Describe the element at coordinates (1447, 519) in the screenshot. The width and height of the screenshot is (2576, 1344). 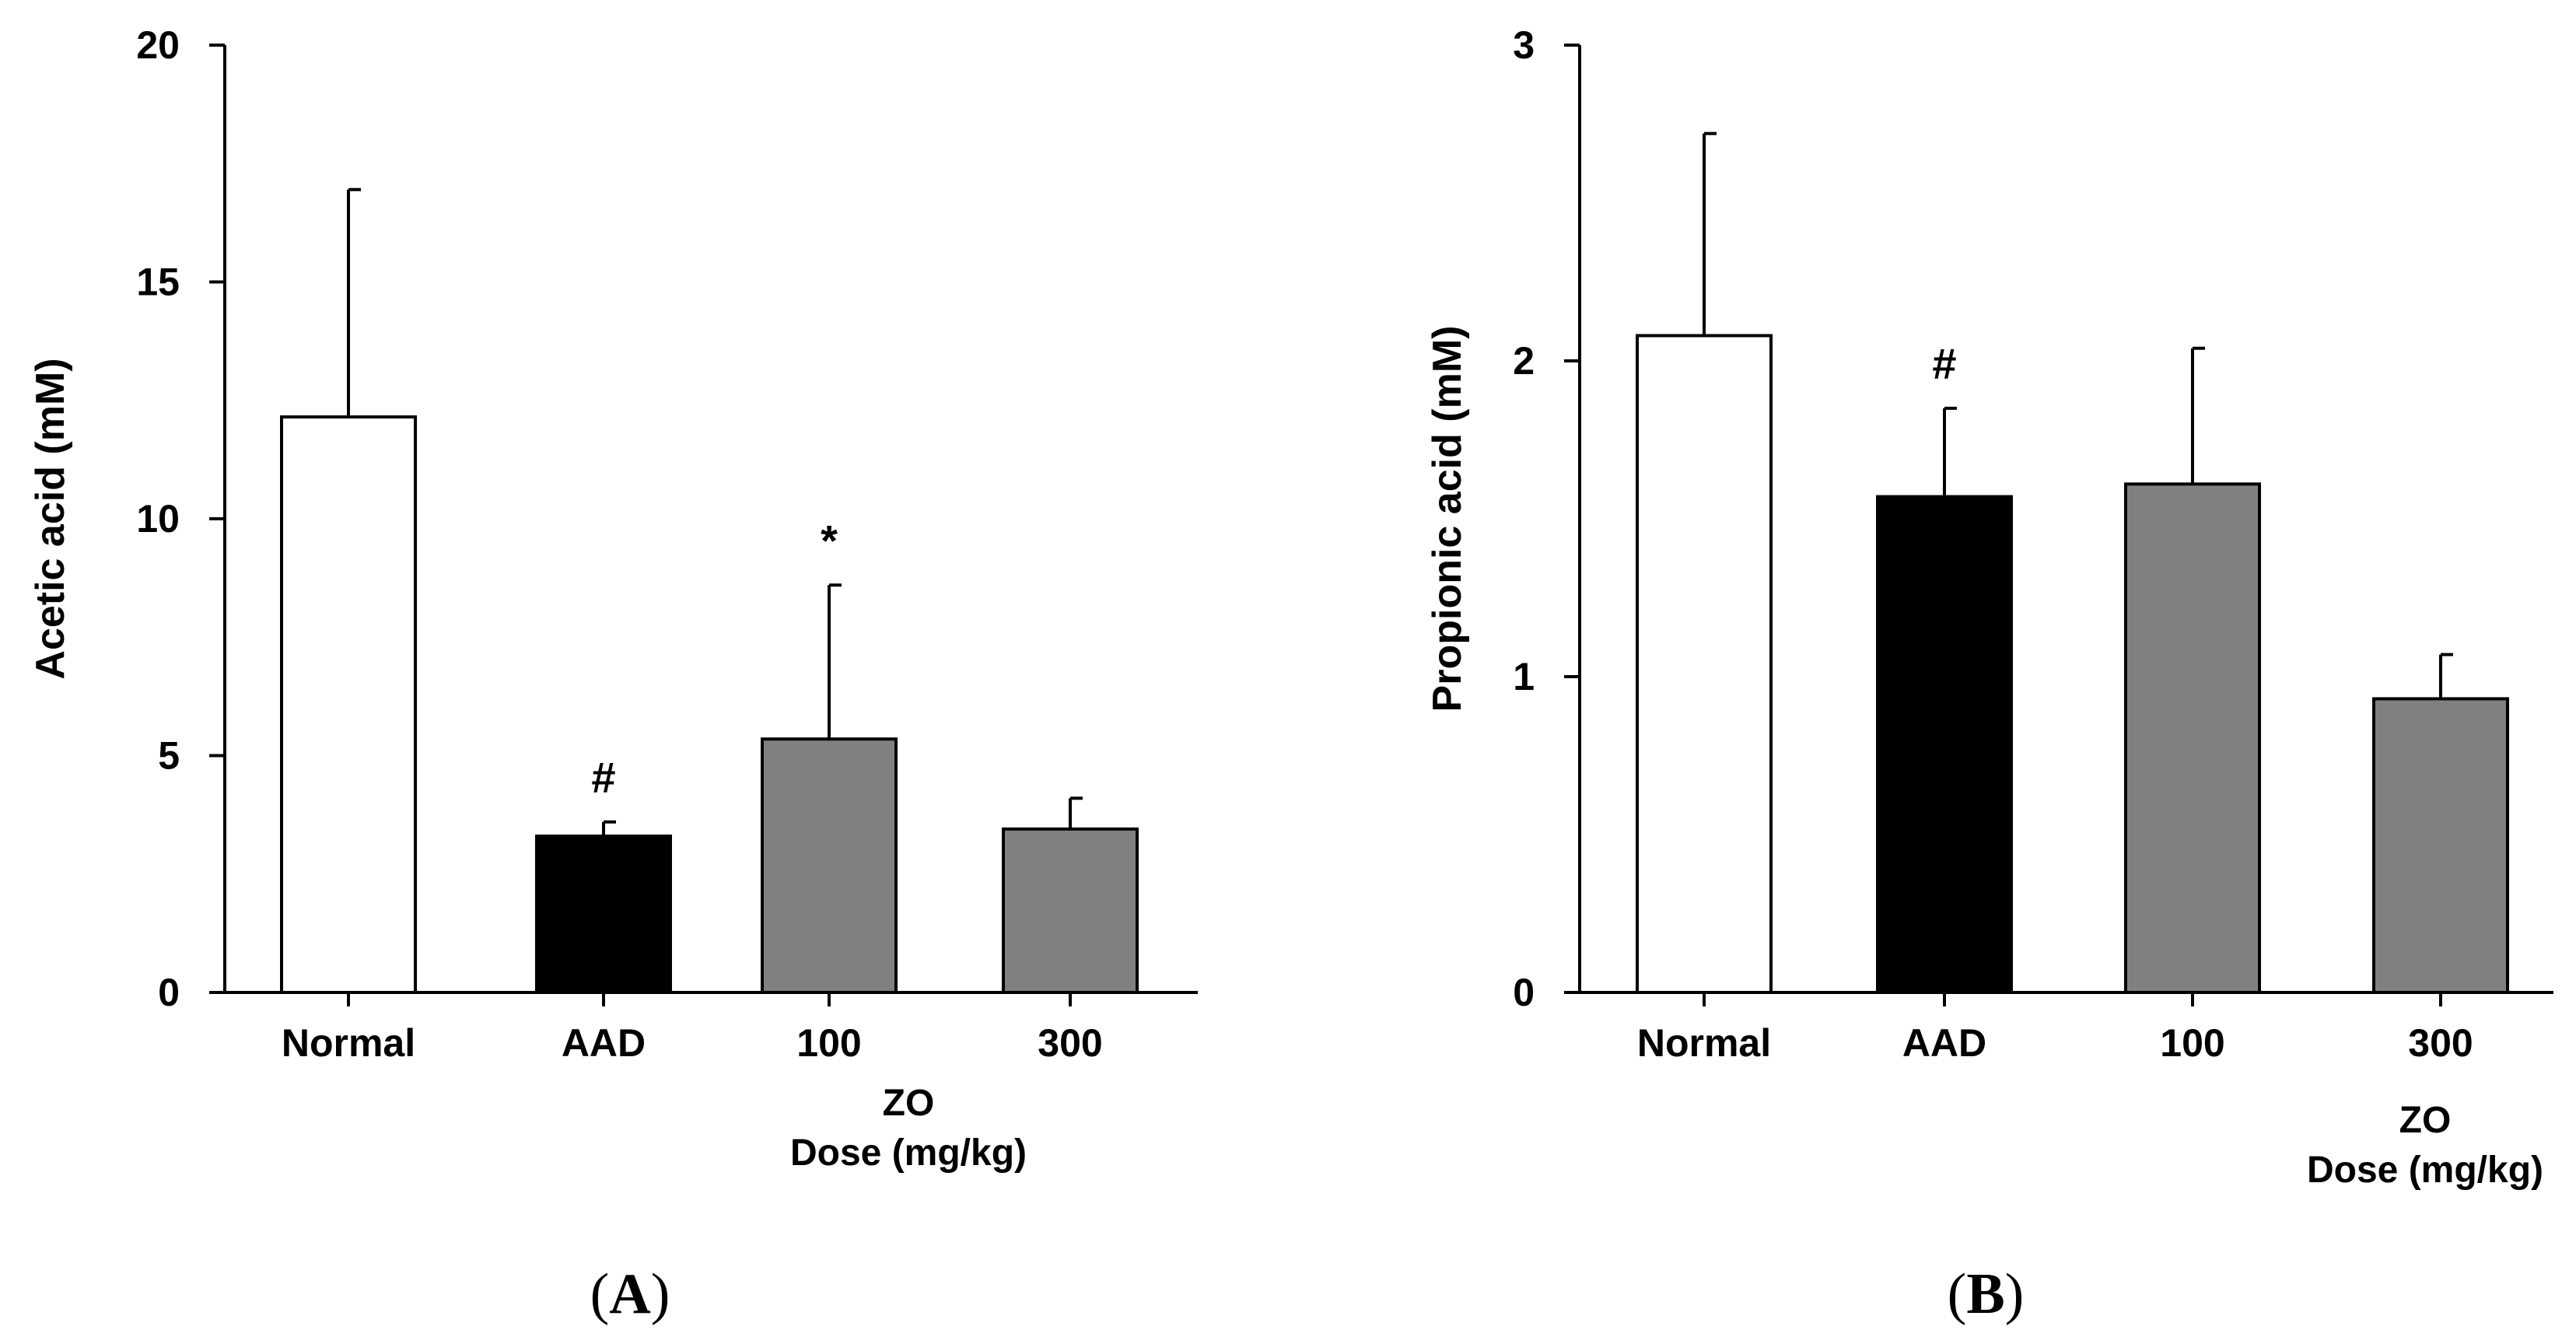
I see `y-axis-label: Propionic acid (mM)` at that location.